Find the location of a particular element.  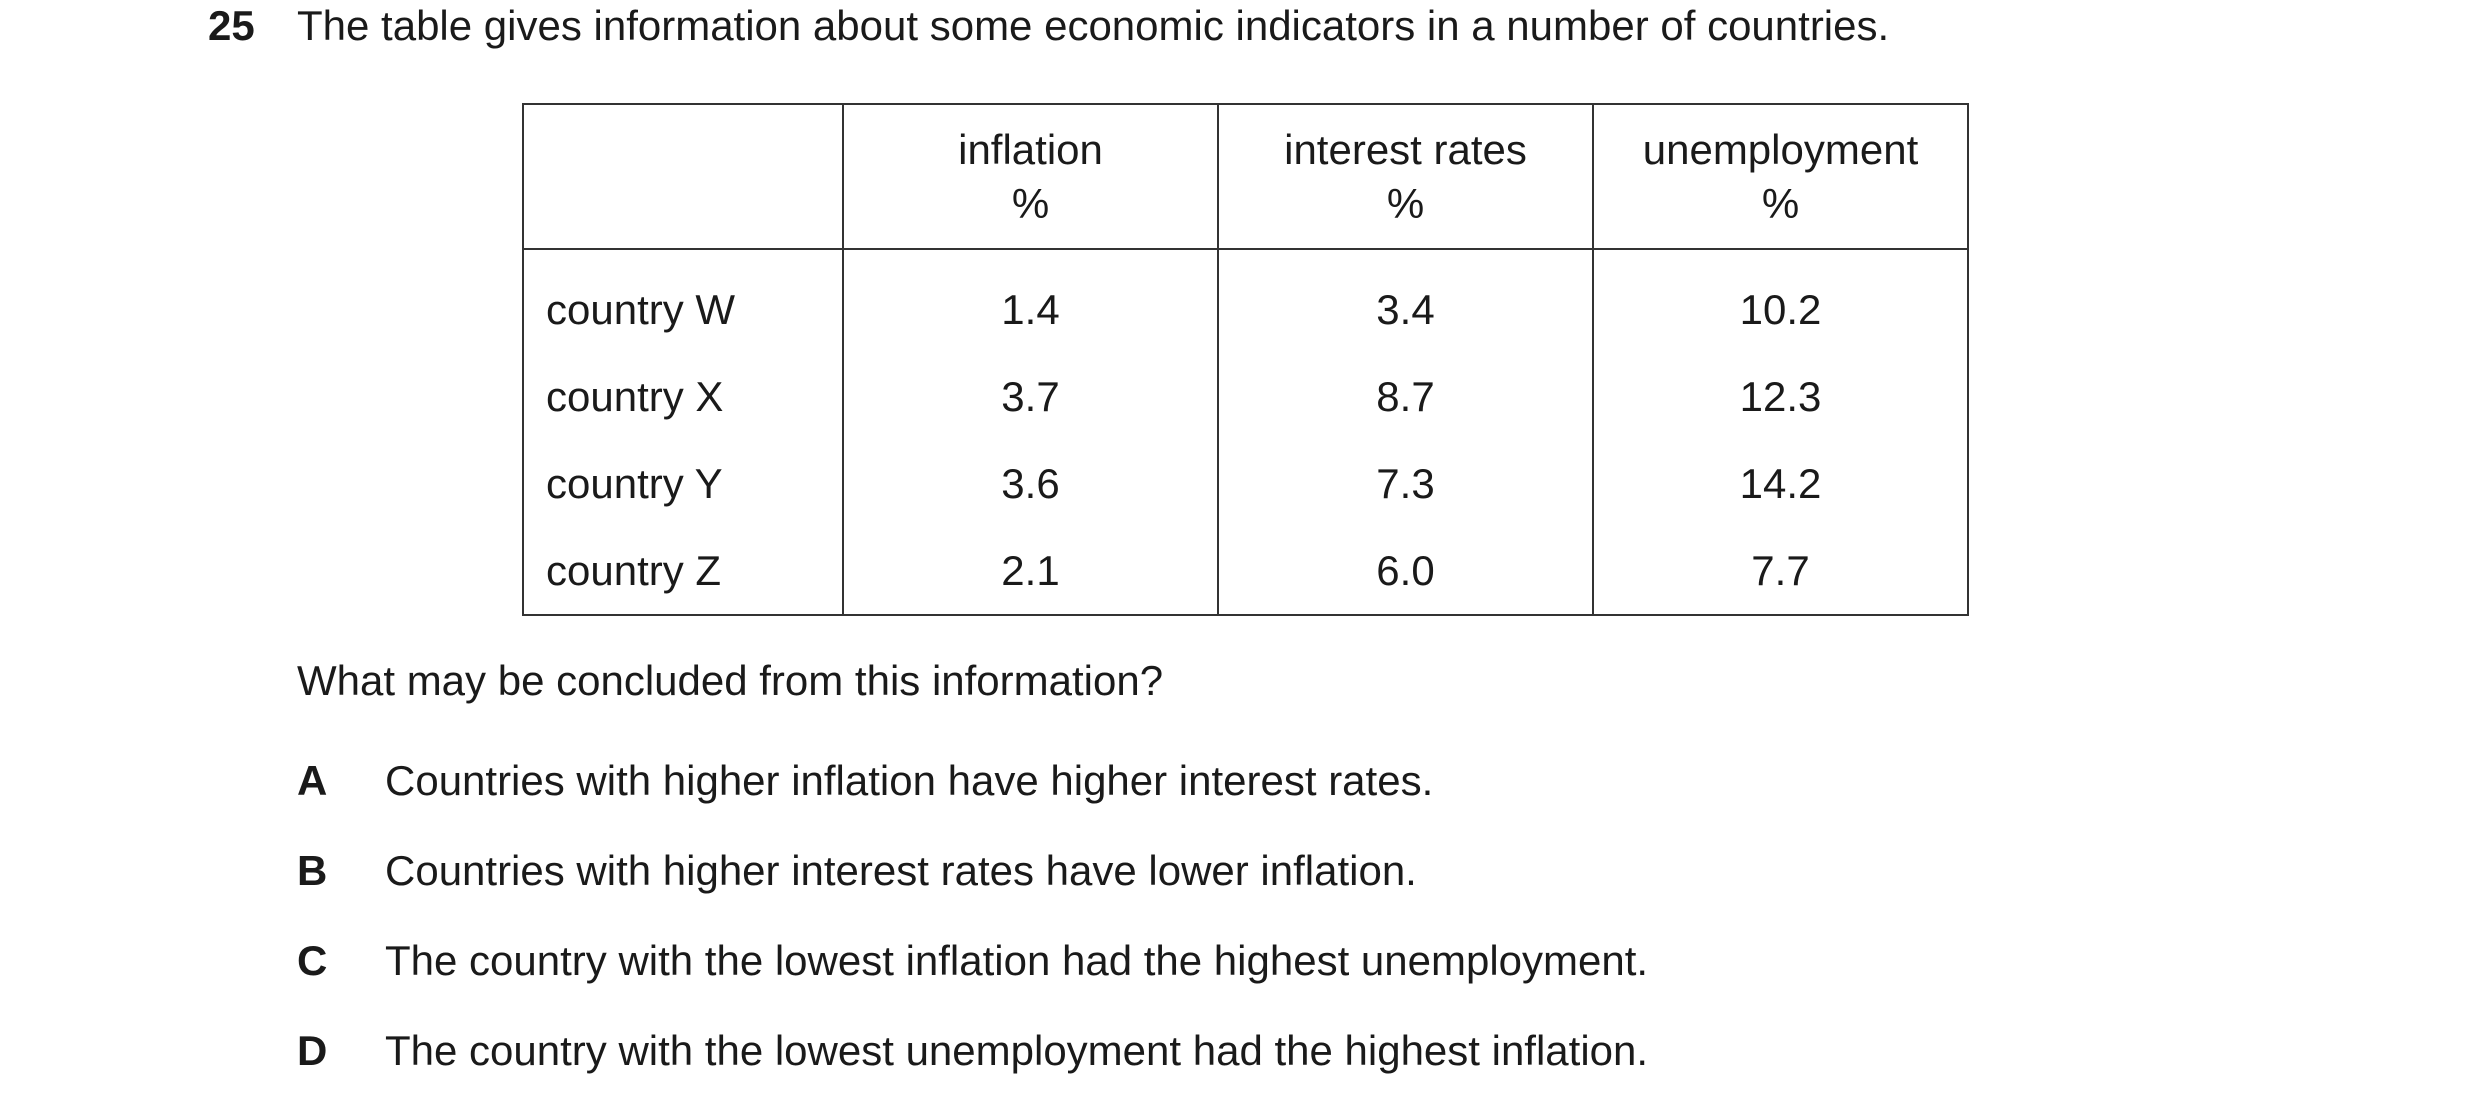

header-unemployment-unit: % is located at coordinates (1780, 203).